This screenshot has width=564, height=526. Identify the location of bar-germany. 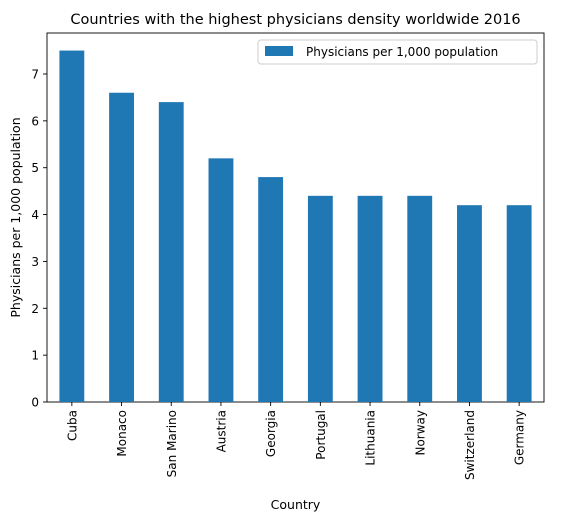
(519, 303).